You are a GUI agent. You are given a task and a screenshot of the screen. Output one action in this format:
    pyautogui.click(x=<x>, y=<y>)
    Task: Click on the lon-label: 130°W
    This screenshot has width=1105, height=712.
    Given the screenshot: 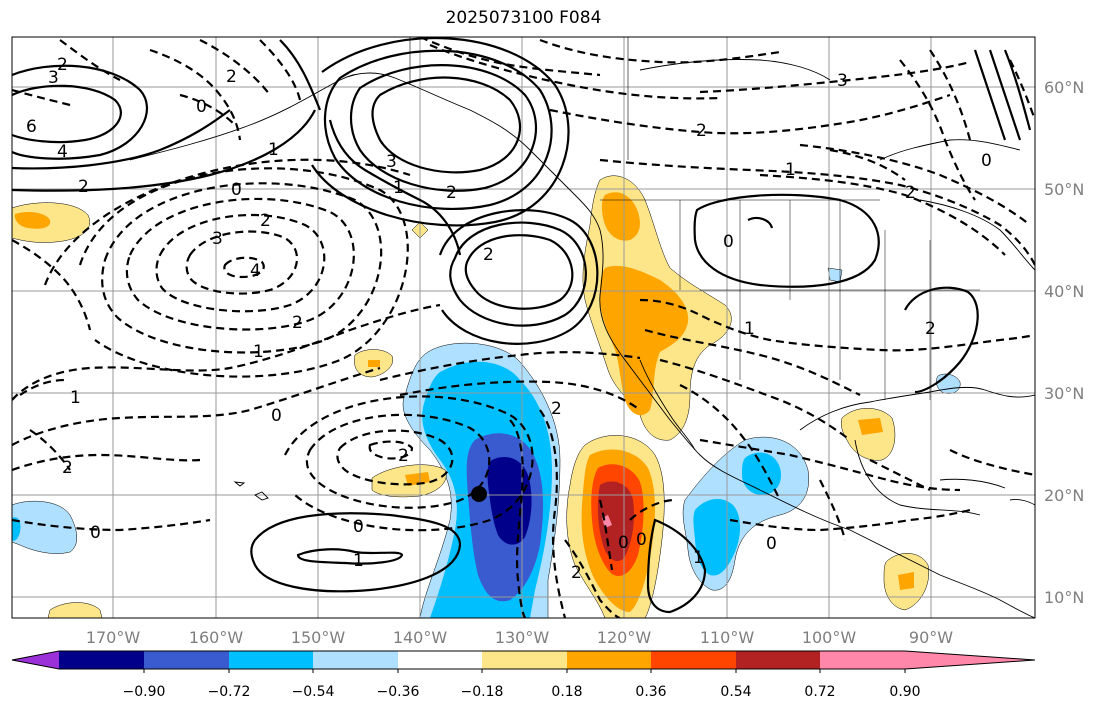 What is the action you would take?
    pyautogui.click(x=522, y=637)
    